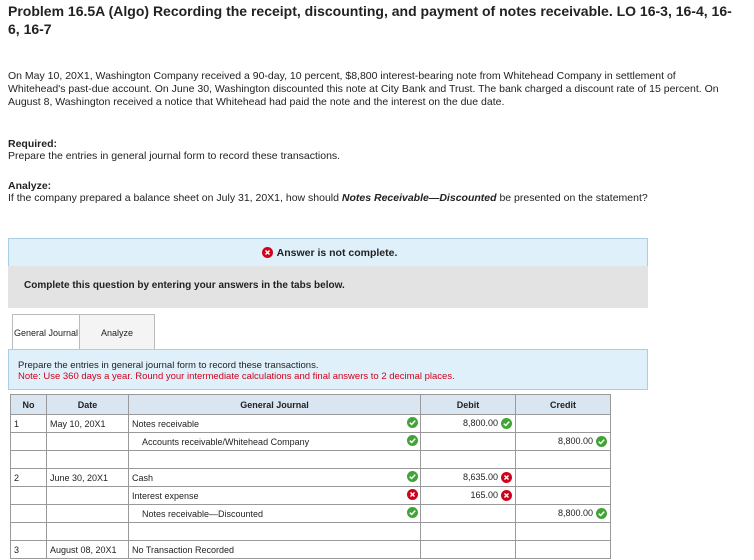 This screenshot has height=560, width=754. Describe the element at coordinates (117, 332) in the screenshot. I see `tab: Analyze` at that location.